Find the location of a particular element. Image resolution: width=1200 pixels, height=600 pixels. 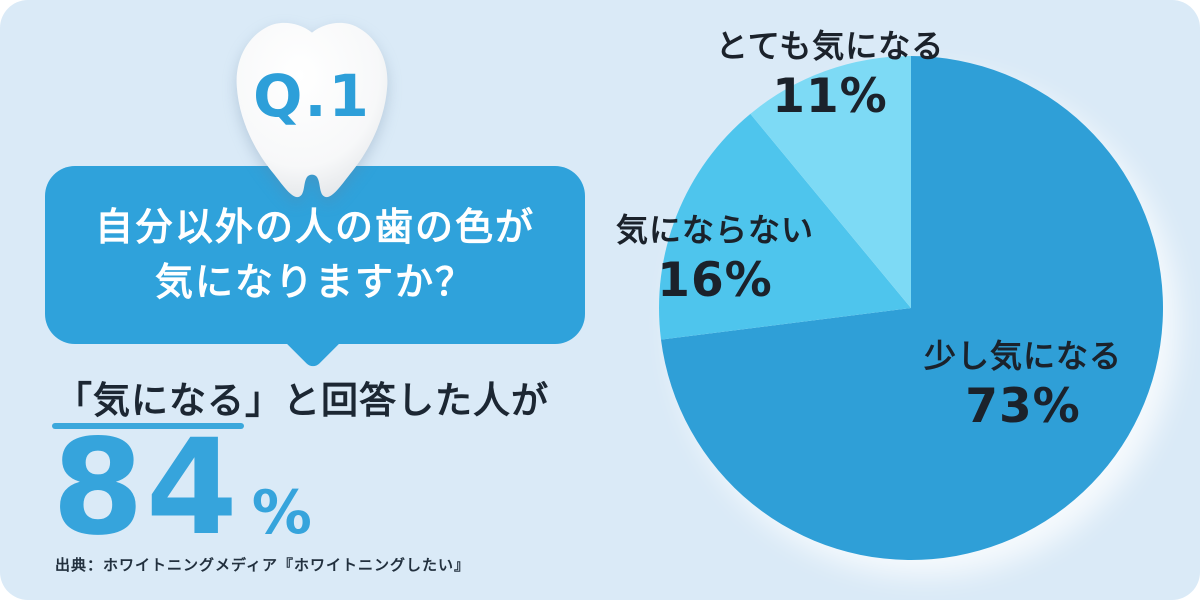

answer-underline is located at coordinates (148, 426).